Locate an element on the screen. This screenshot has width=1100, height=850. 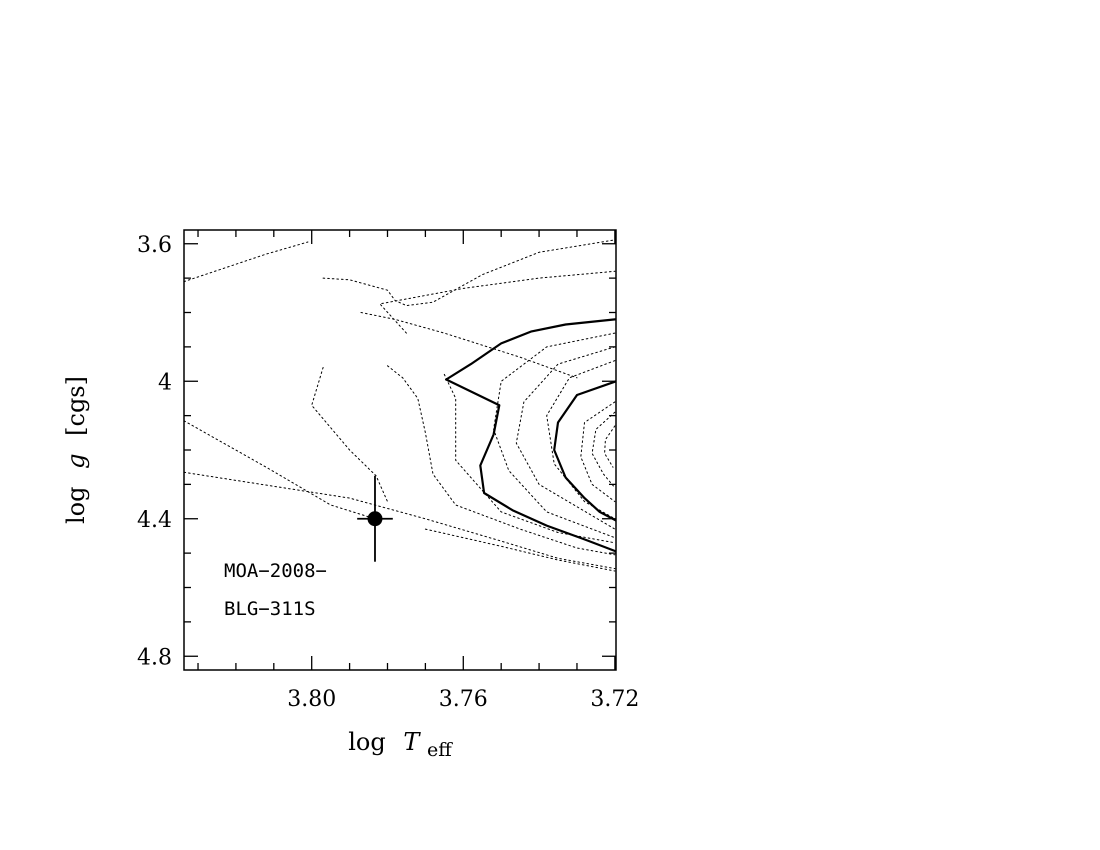
annotation-line-1: MOA−2008− is located at coordinates (275, 571).